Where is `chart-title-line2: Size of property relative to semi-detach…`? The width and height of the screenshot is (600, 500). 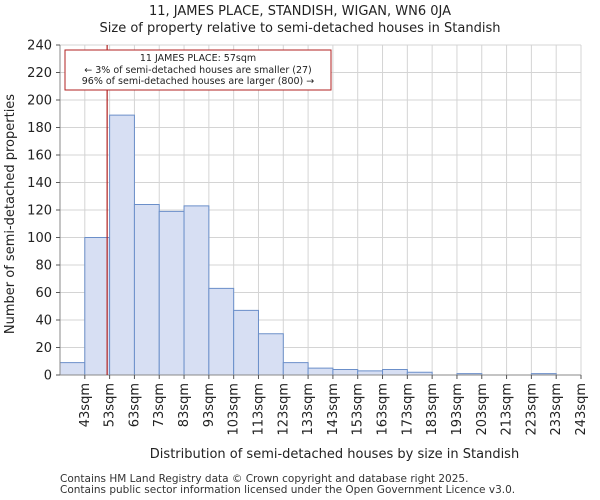 chart-title-line2: Size of property relative to semi-detach… is located at coordinates (300, 28).